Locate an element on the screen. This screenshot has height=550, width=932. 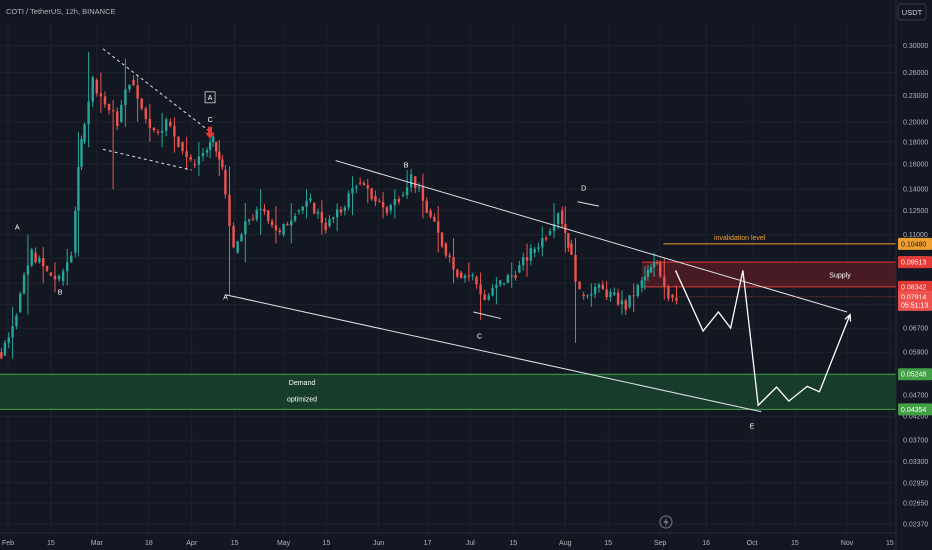
demand-sub-label: optimized is located at coordinates (302, 399).